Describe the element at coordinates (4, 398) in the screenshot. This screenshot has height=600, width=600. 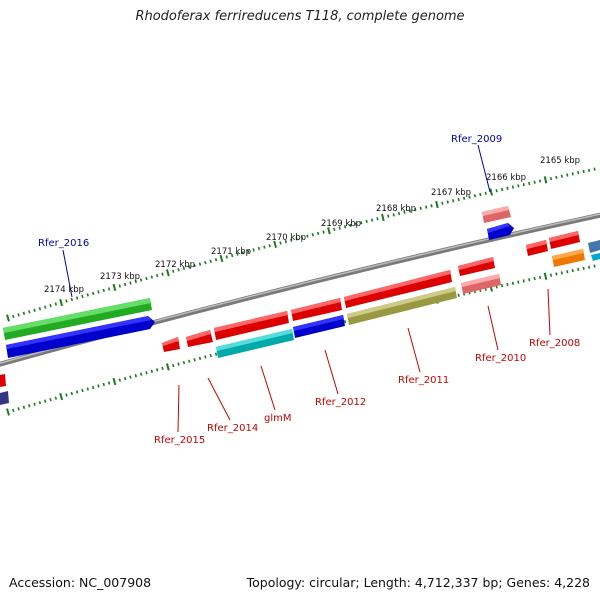
I see `gene-arrow-left-edge-navy` at that location.